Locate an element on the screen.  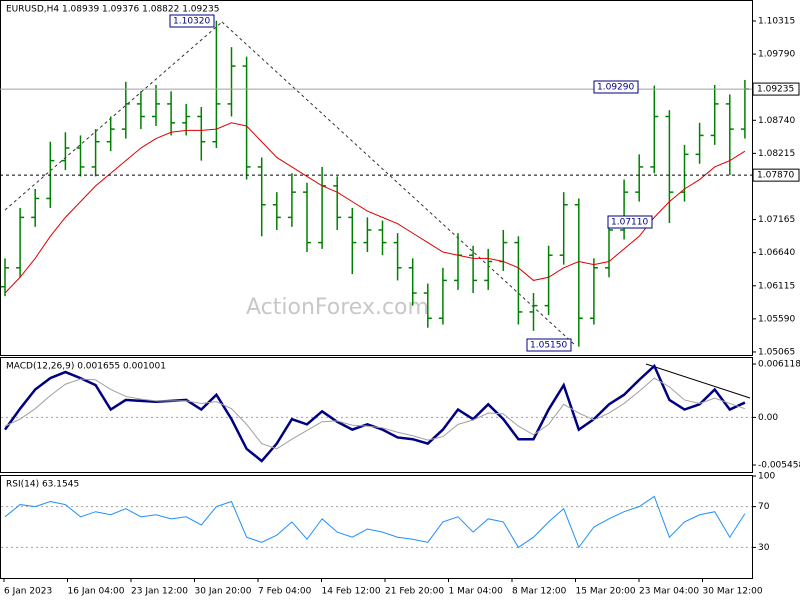
x-tick-label: 15 Mar 20:00 is located at coordinates (606, 592).